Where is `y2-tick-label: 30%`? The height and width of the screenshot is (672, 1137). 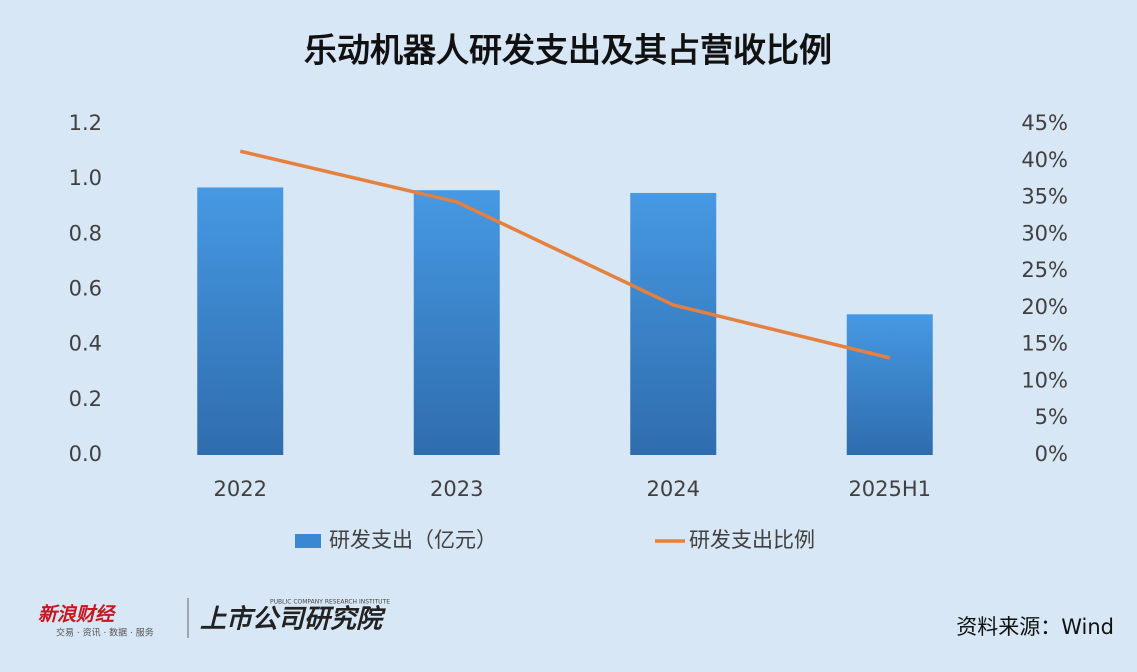 y2-tick-label: 30% is located at coordinates (1044, 233).